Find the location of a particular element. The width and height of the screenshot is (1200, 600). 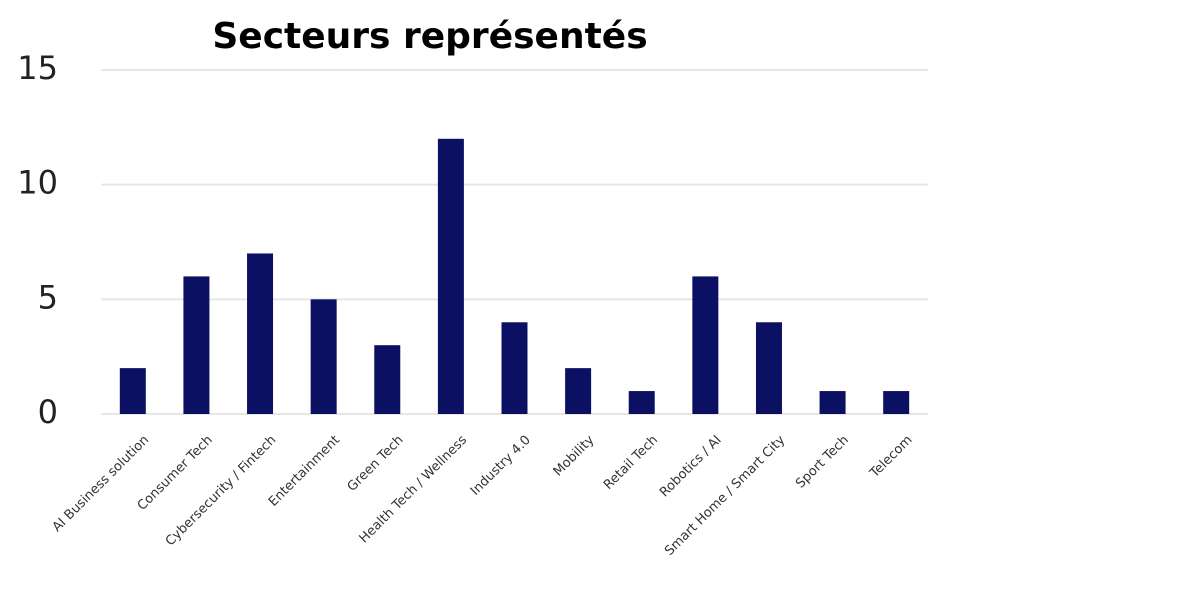

x-tick-label: Green Tech is located at coordinates (376, 464).